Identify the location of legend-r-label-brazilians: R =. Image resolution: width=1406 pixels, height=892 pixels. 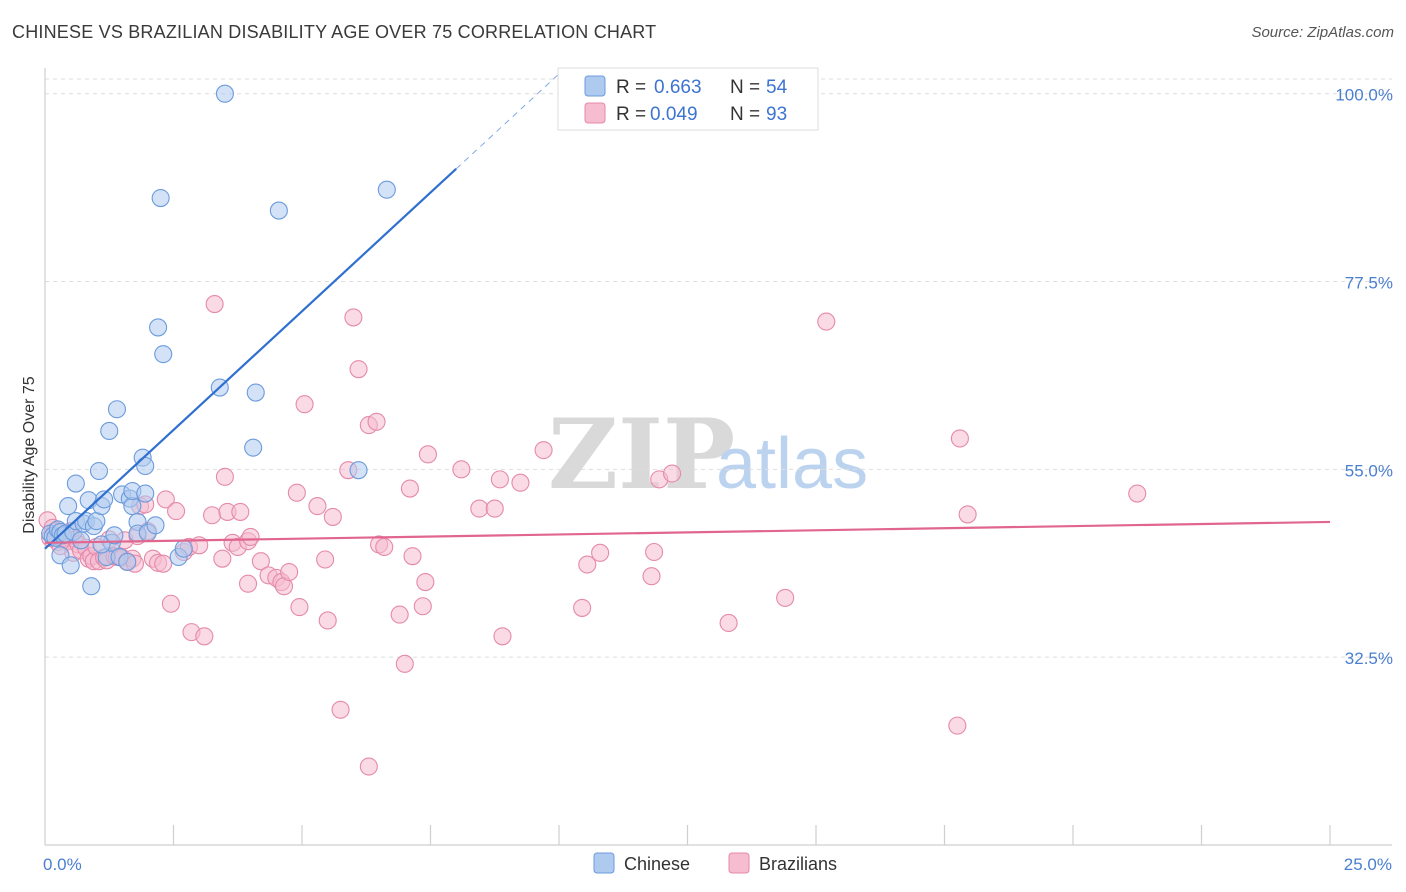
(631, 114).